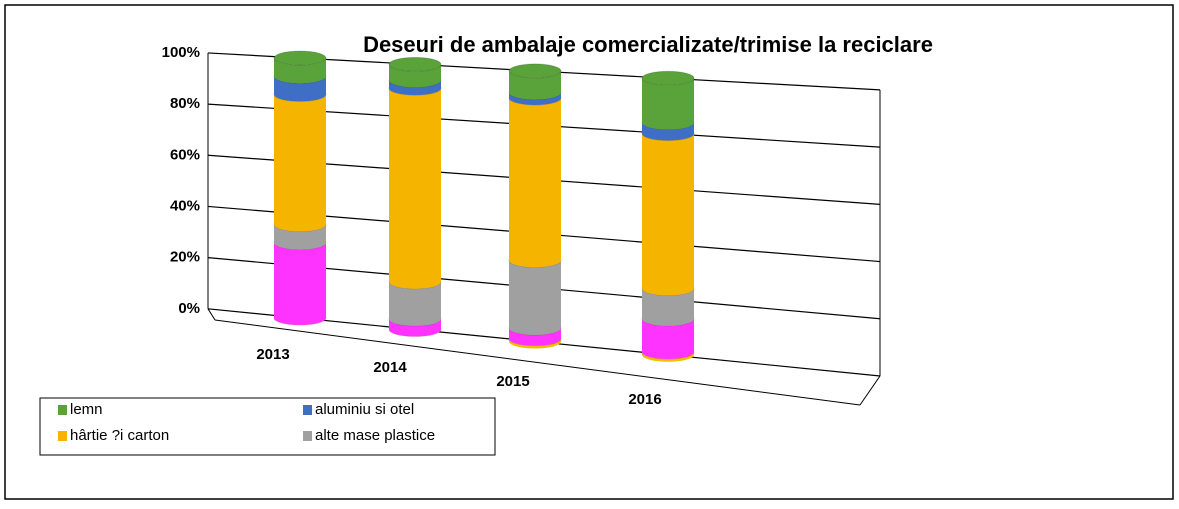 The image size is (1179, 509). I want to click on y-tick-label: 0%, so click(189, 308).